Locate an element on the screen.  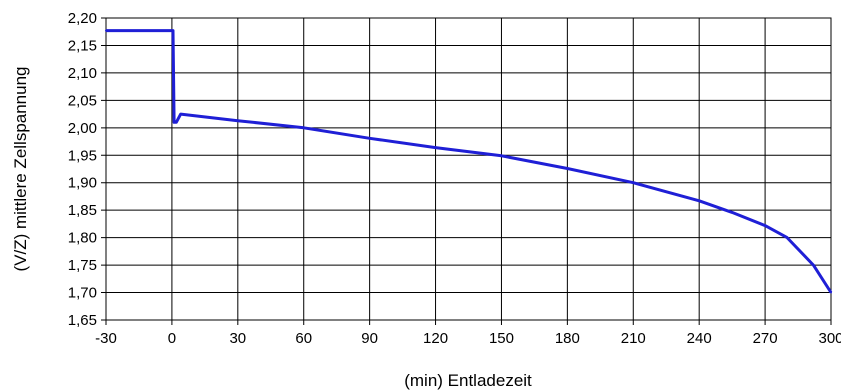
x-tick-label: -30 is located at coordinates (106, 338).